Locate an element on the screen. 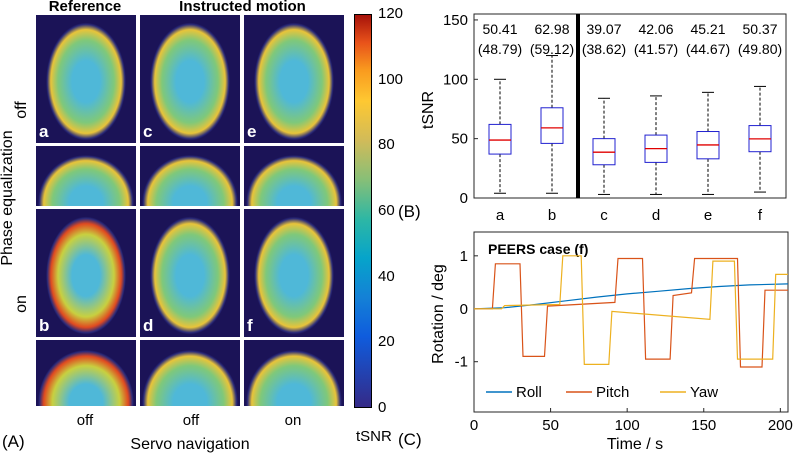  x-tick-label: e is located at coordinates (708, 215).